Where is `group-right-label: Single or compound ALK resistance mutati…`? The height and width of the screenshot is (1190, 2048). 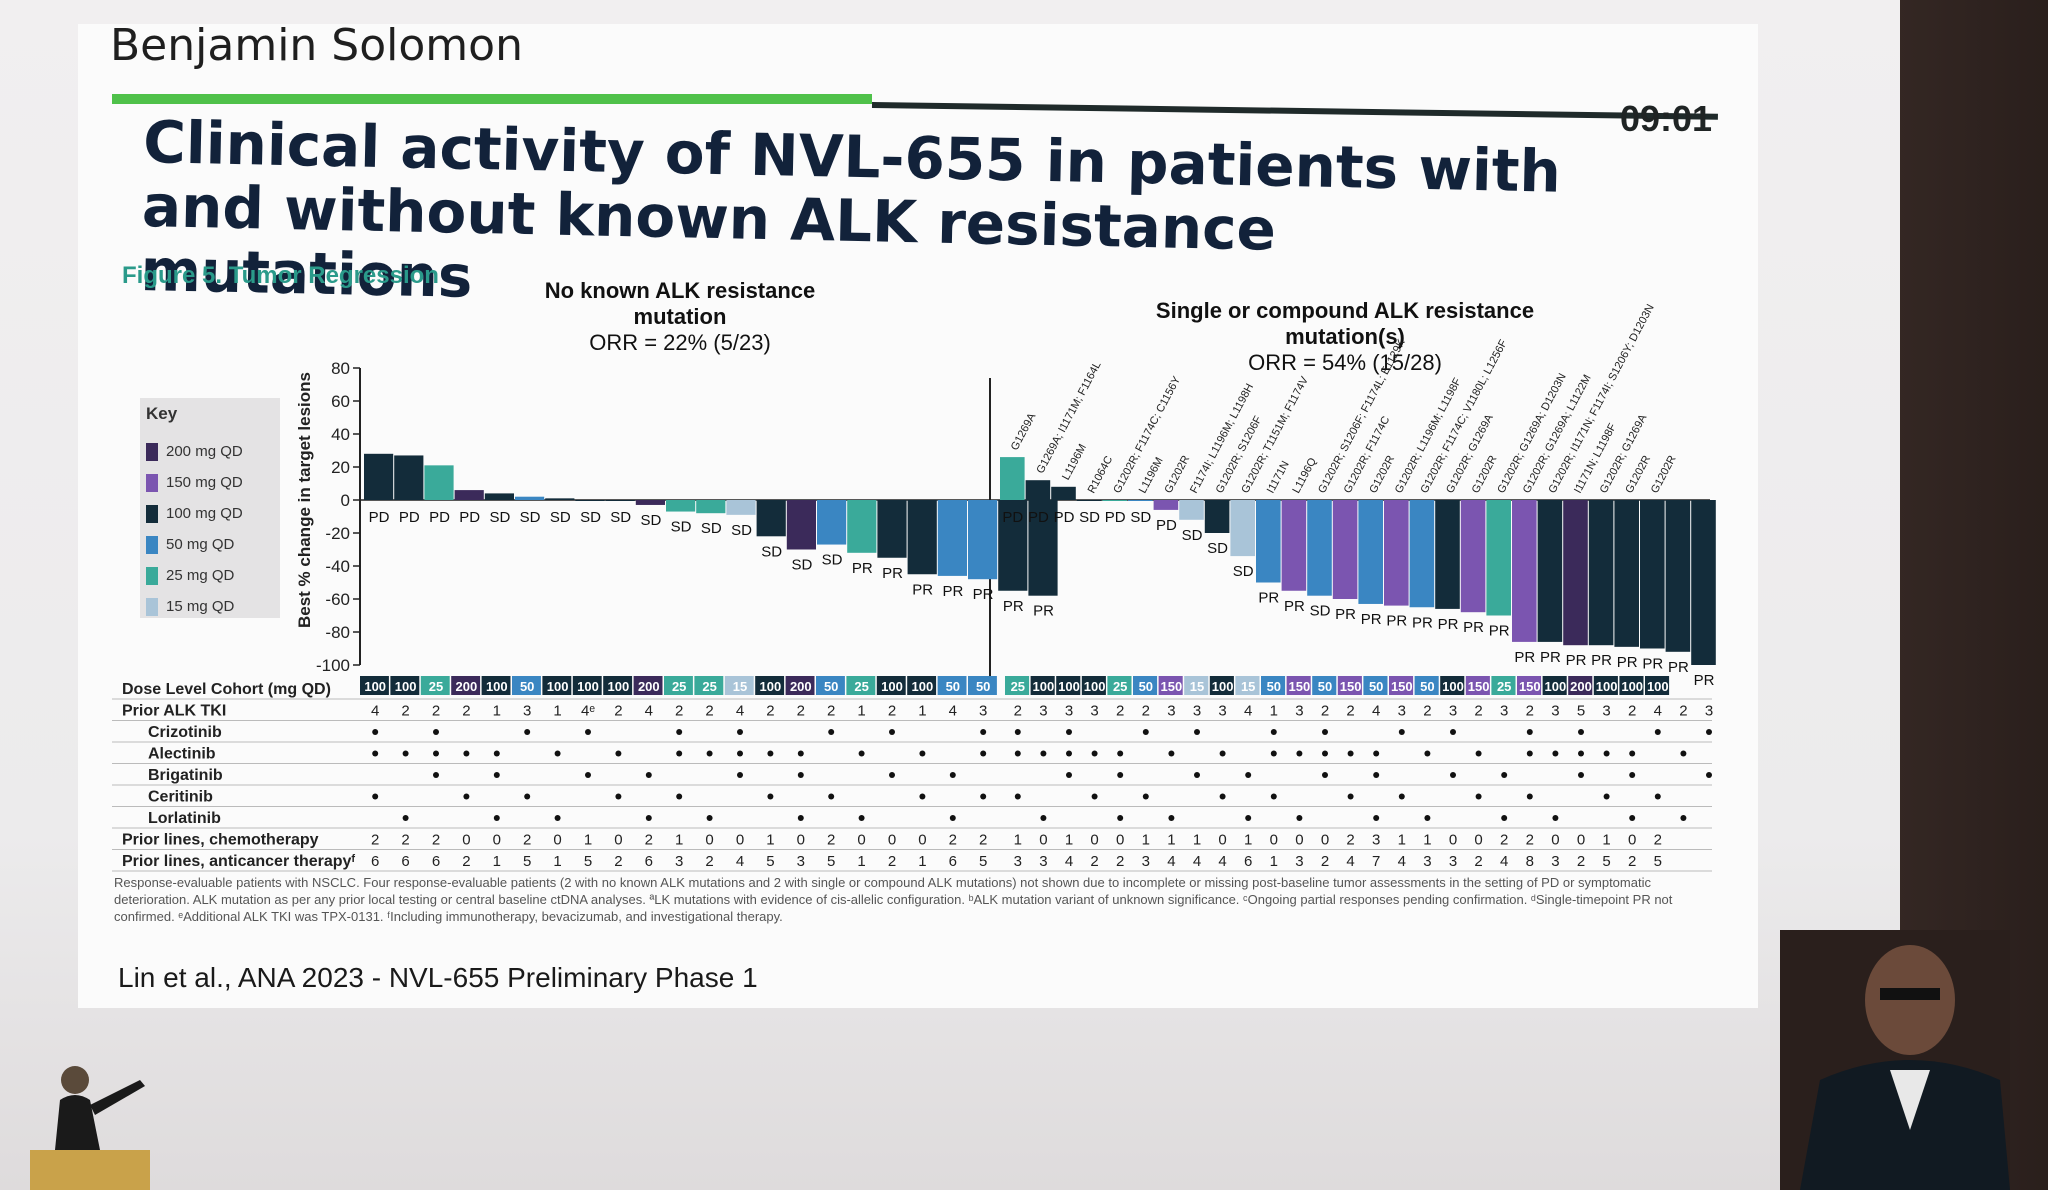
group-right-label: Single or compound ALK resistance mutati… is located at coordinates (1345, 323).